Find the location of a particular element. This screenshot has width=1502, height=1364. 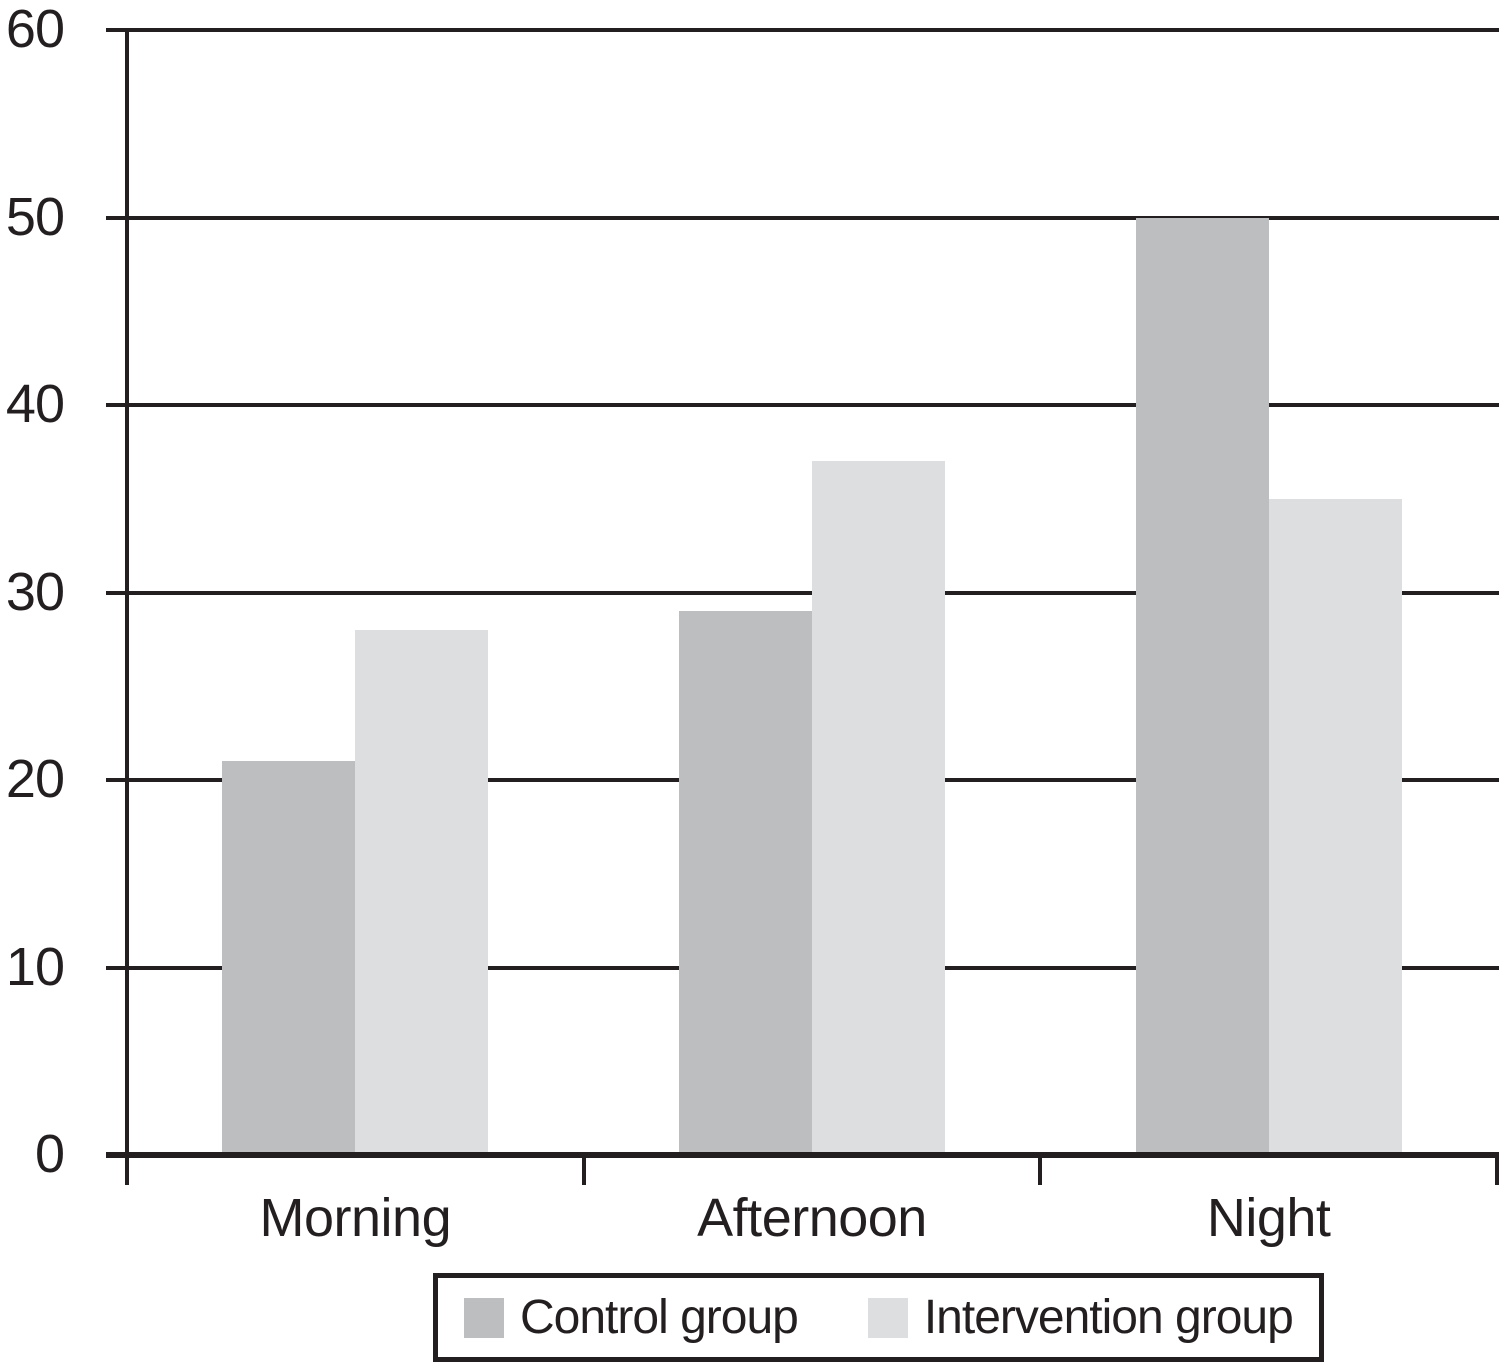

legend-swatch-control is located at coordinates (484, 1317).